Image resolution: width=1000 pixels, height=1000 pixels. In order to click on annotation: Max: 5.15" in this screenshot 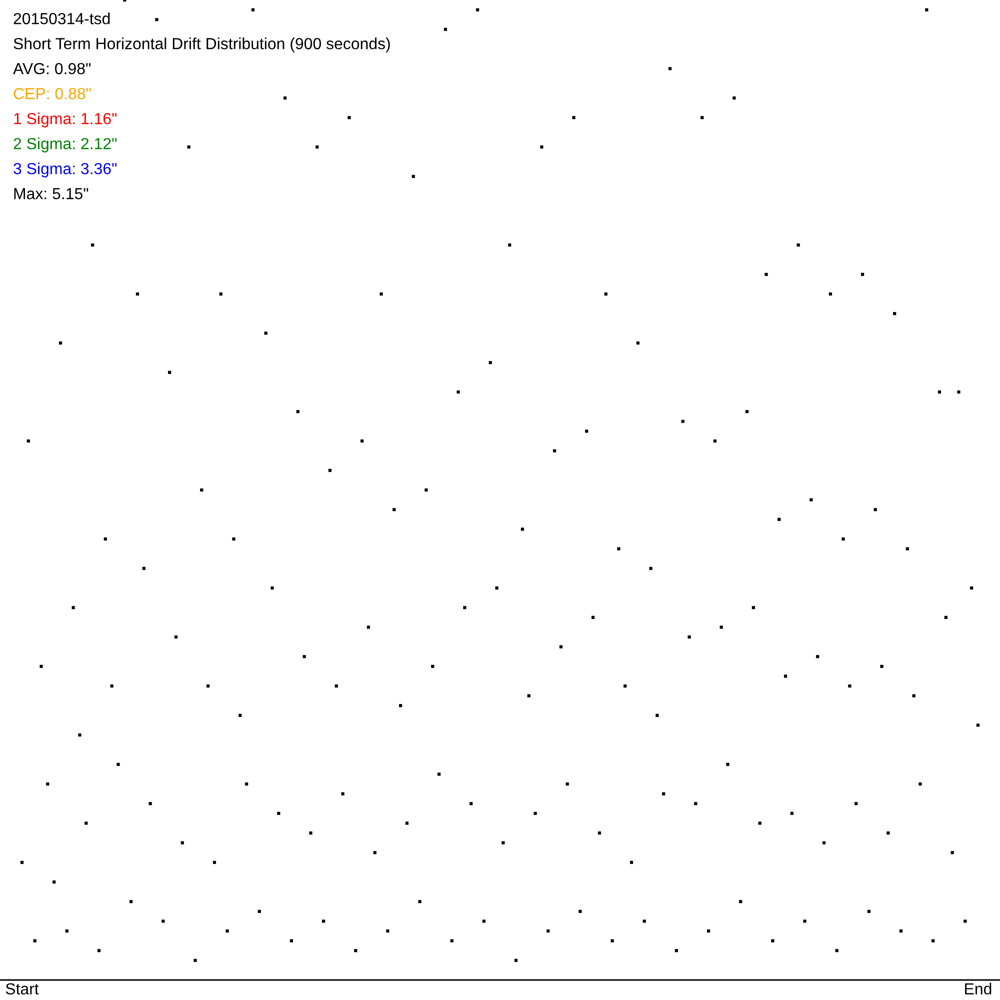, I will do `click(51, 194)`.